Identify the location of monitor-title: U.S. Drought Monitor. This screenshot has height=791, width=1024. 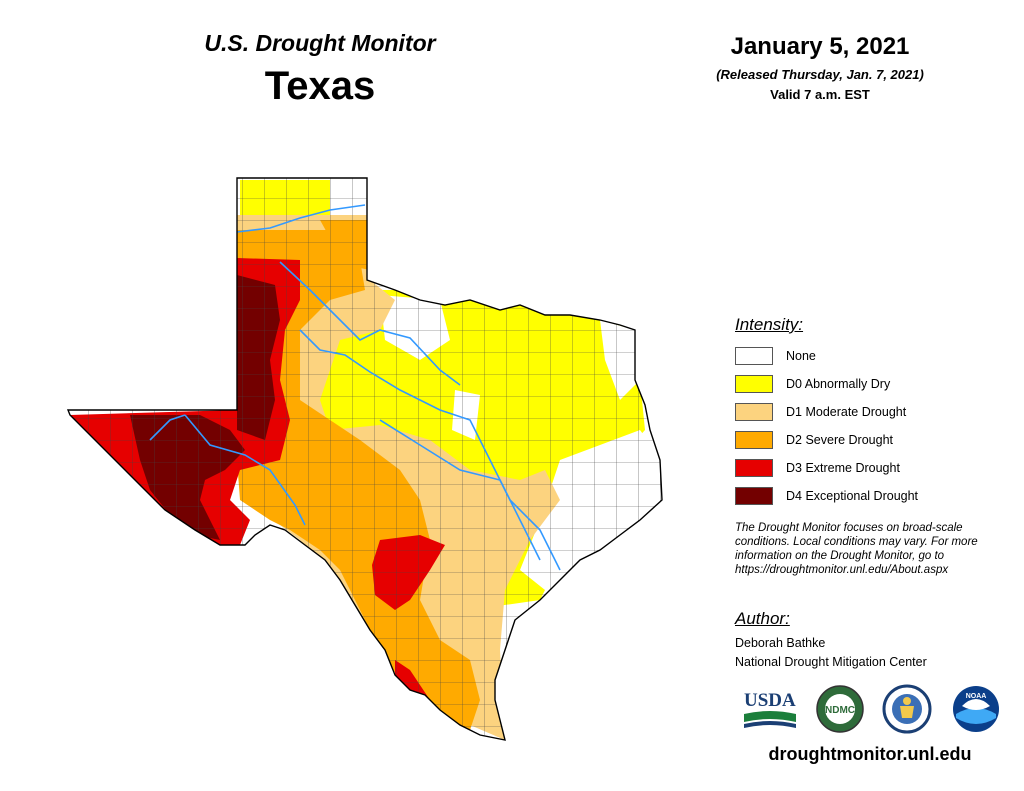
(320, 43).